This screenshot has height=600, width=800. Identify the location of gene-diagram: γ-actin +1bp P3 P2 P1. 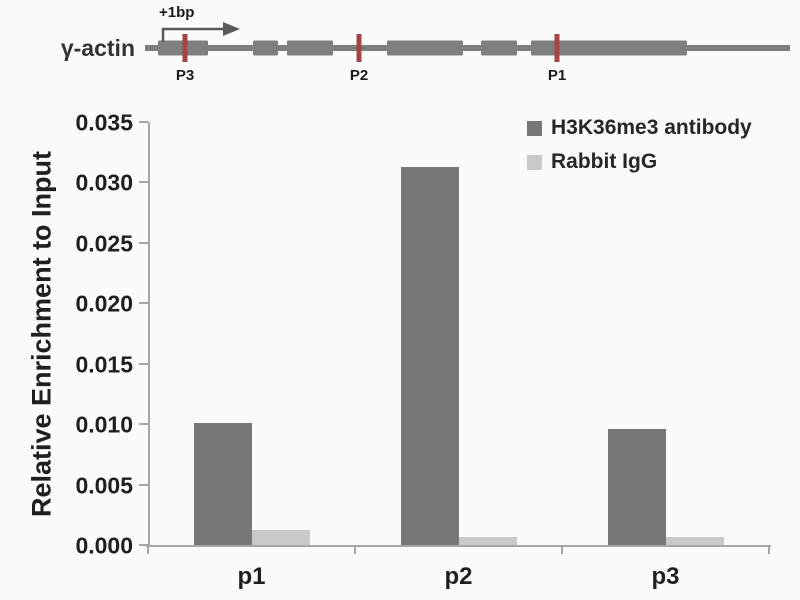
(425, 44).